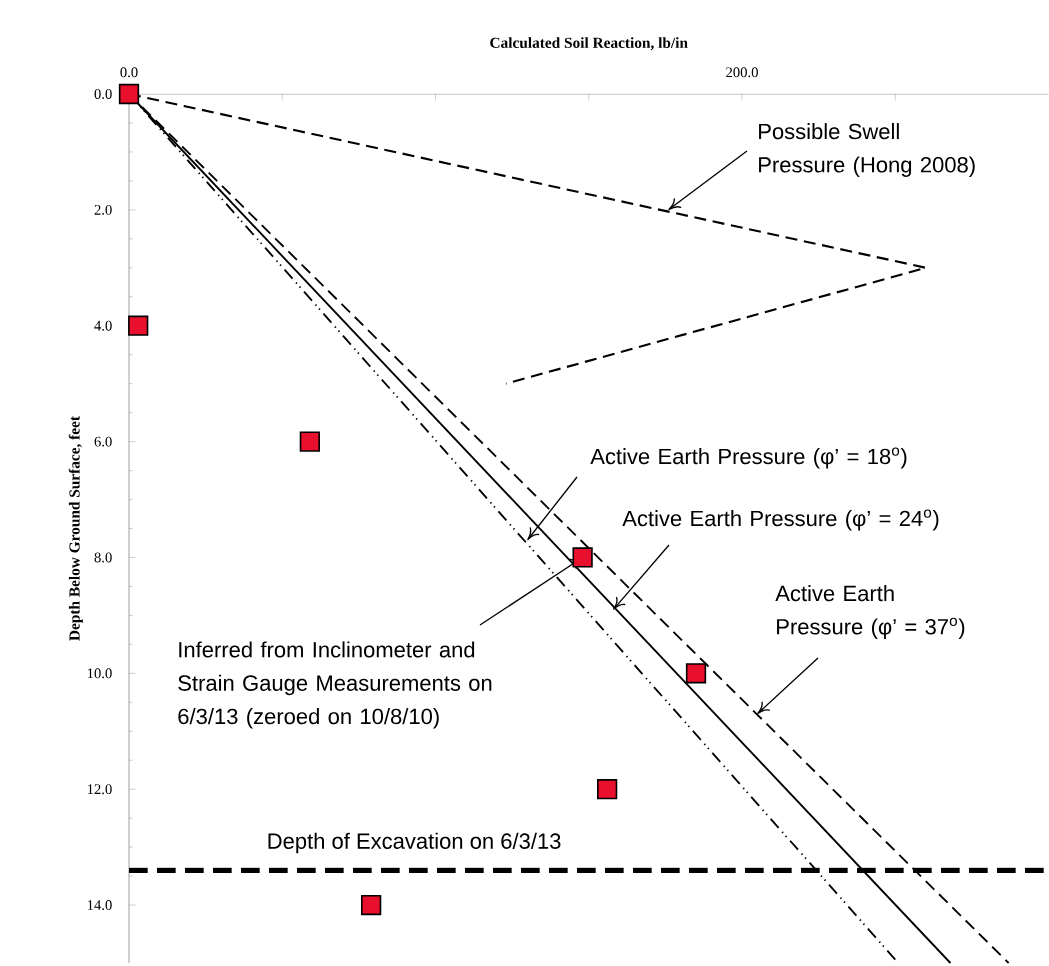  I want to click on ref-line-label: Depth of Excavation on 6/3/13, so click(414, 843).